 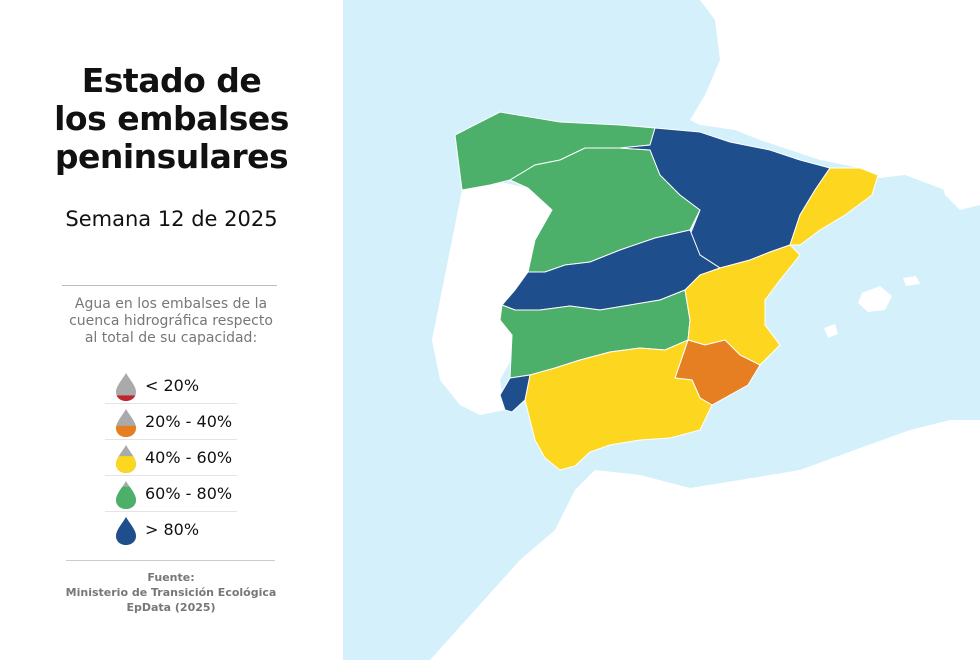 I want to click on legend-label: 60% - 80%, so click(x=189, y=493).